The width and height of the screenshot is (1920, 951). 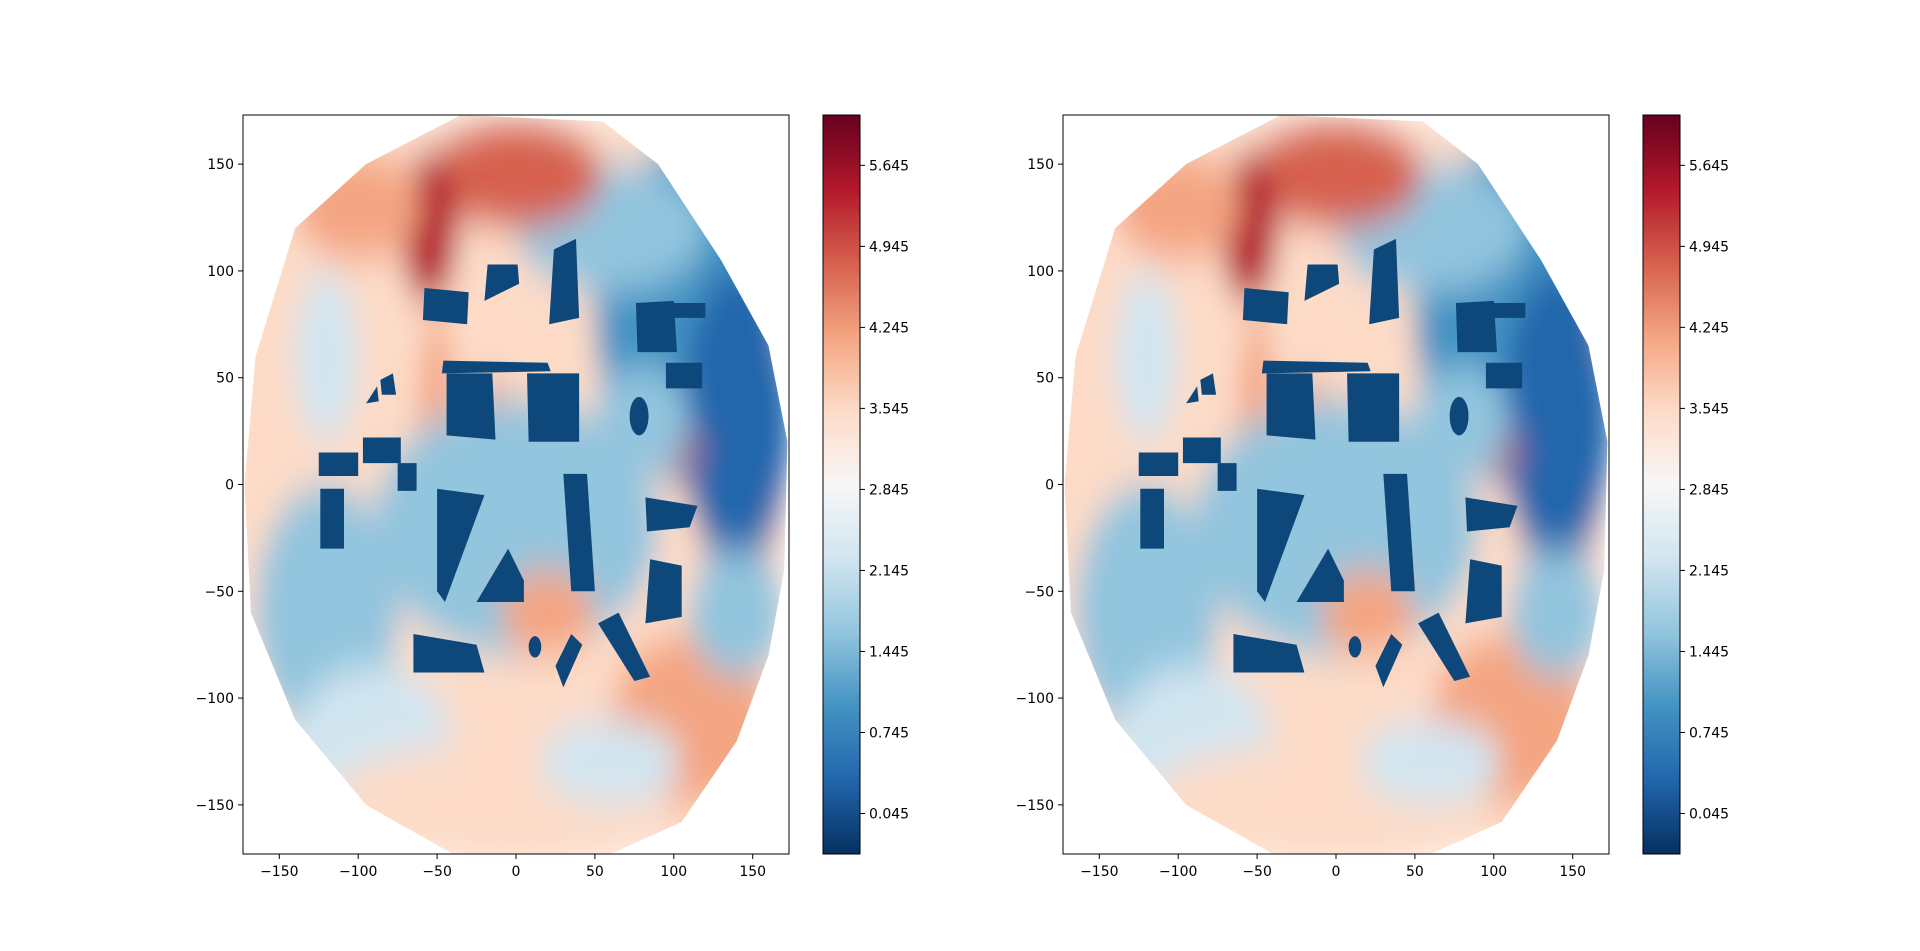 I want to click on y-axis: −150 −100 −50 0 50 100 150, so click(x=219, y=485).